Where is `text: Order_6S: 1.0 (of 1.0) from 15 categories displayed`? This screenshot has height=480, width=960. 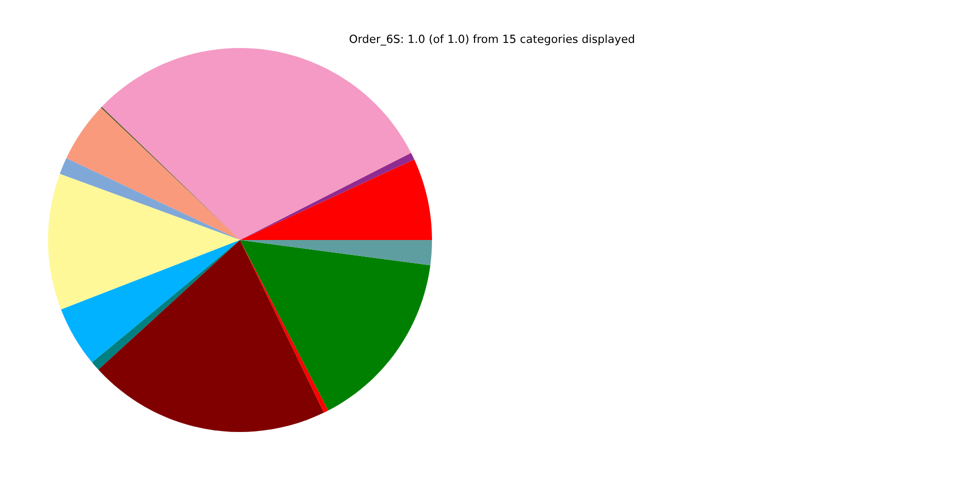
text: Order_6S: 1.0 (of 1.0) from 15 categories displayed is located at coordinates (492, 40).